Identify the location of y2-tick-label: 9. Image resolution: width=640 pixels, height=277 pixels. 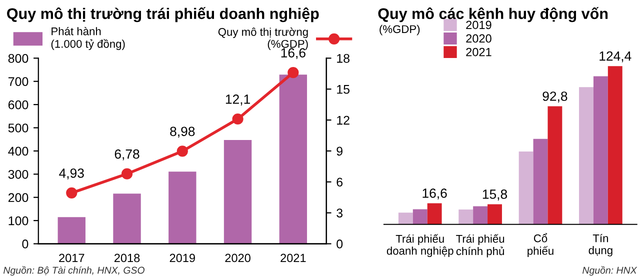
(339, 151).